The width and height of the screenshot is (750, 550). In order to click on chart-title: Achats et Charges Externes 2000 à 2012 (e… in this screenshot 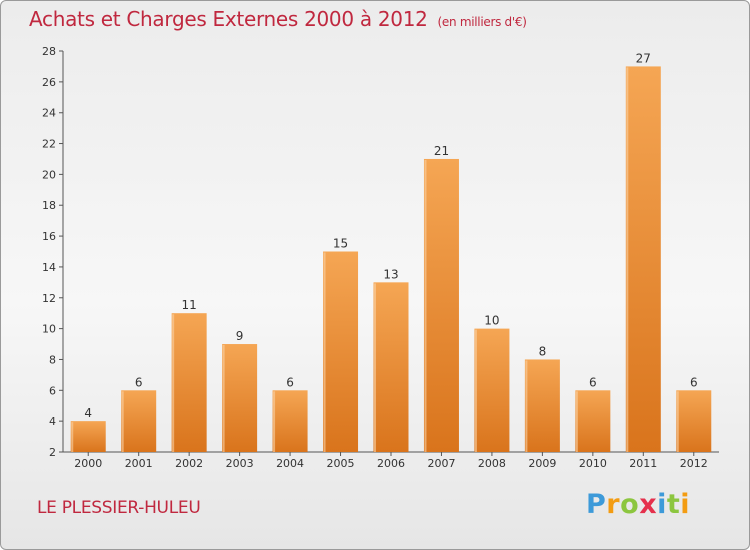, I will do `click(278, 19)`.